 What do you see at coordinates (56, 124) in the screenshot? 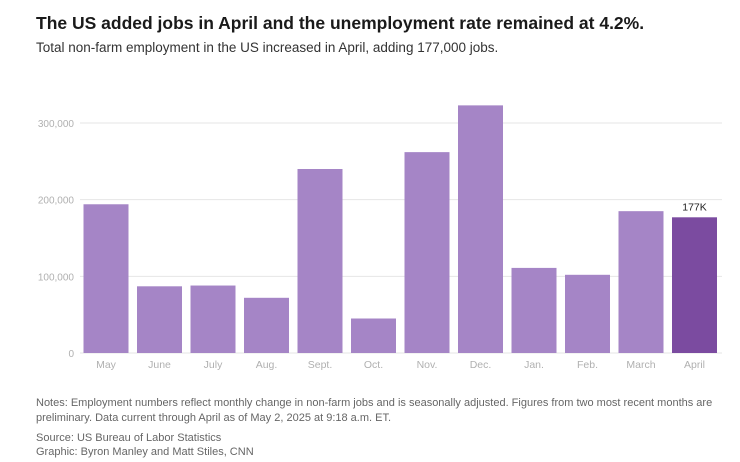
I see `y-tick-label: 300,000` at bounding box center [56, 124].